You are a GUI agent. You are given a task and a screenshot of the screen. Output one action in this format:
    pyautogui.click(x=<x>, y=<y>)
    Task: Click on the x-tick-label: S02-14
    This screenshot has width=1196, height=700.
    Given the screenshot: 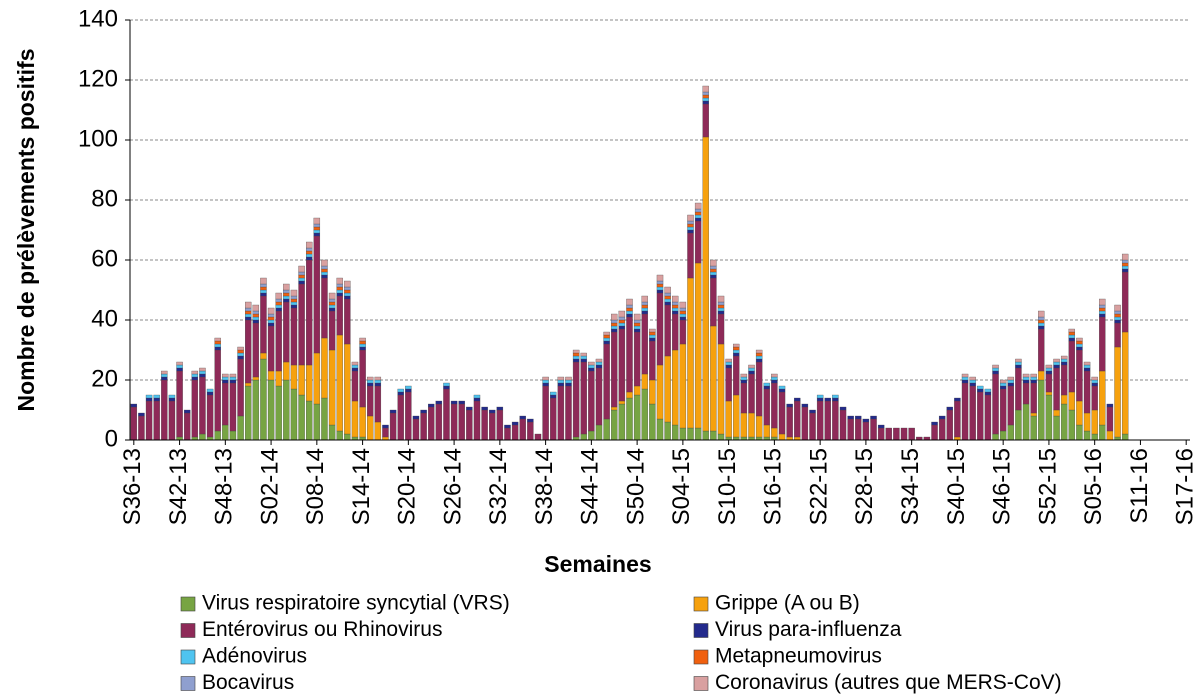 What is the action you would take?
    pyautogui.click(x=269, y=486)
    